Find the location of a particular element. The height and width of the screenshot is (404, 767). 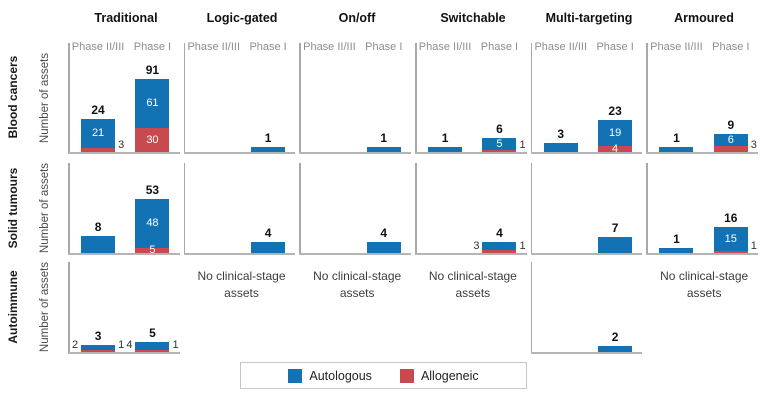

bar-total-label: 91 is located at coordinates (152, 70).